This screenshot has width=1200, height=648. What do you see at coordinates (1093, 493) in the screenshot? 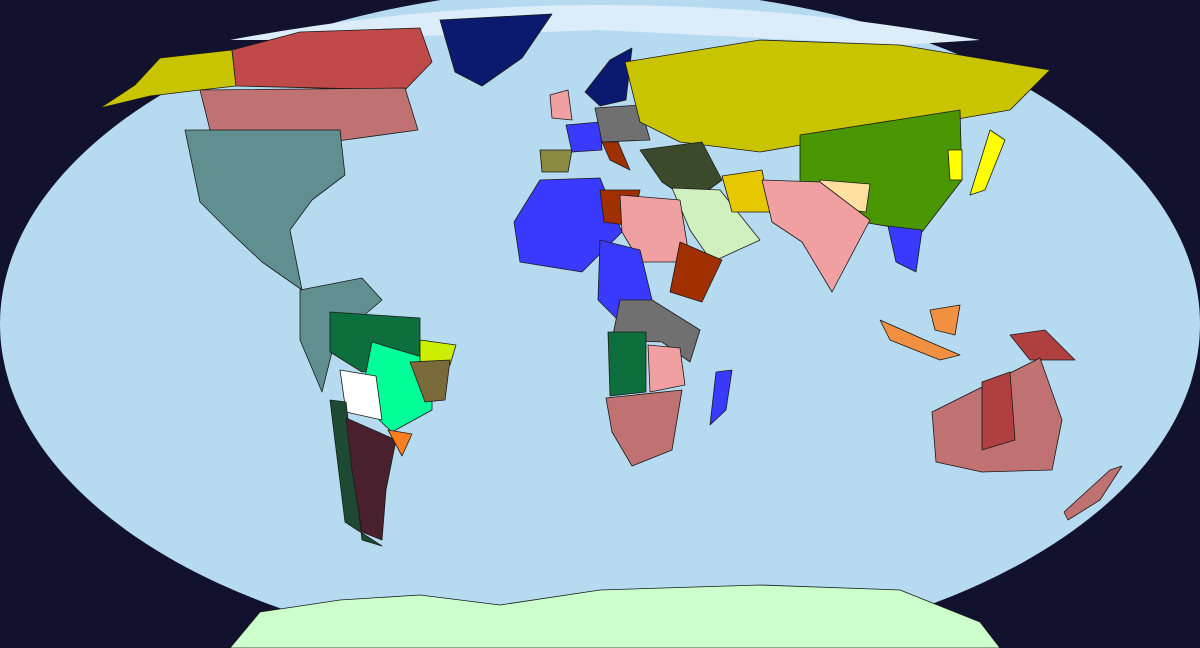
I see `region-new-zealand` at bounding box center [1093, 493].